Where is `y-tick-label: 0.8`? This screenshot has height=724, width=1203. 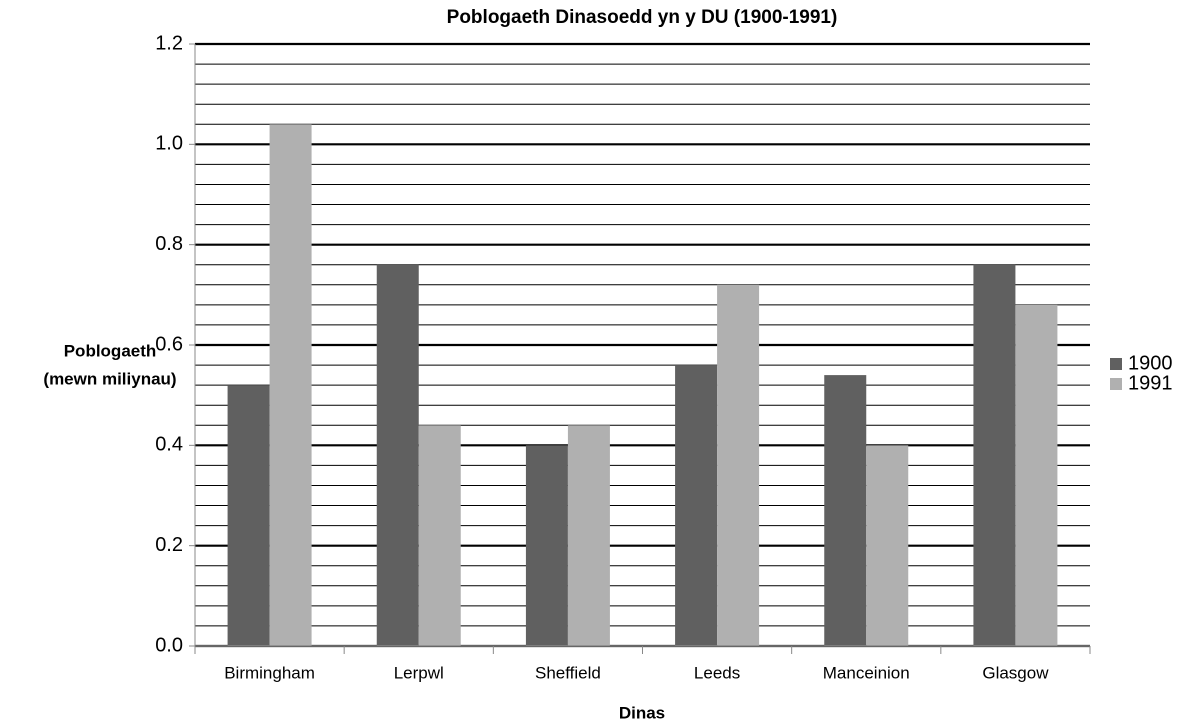
y-tick-label: 0.8 is located at coordinates (169, 244).